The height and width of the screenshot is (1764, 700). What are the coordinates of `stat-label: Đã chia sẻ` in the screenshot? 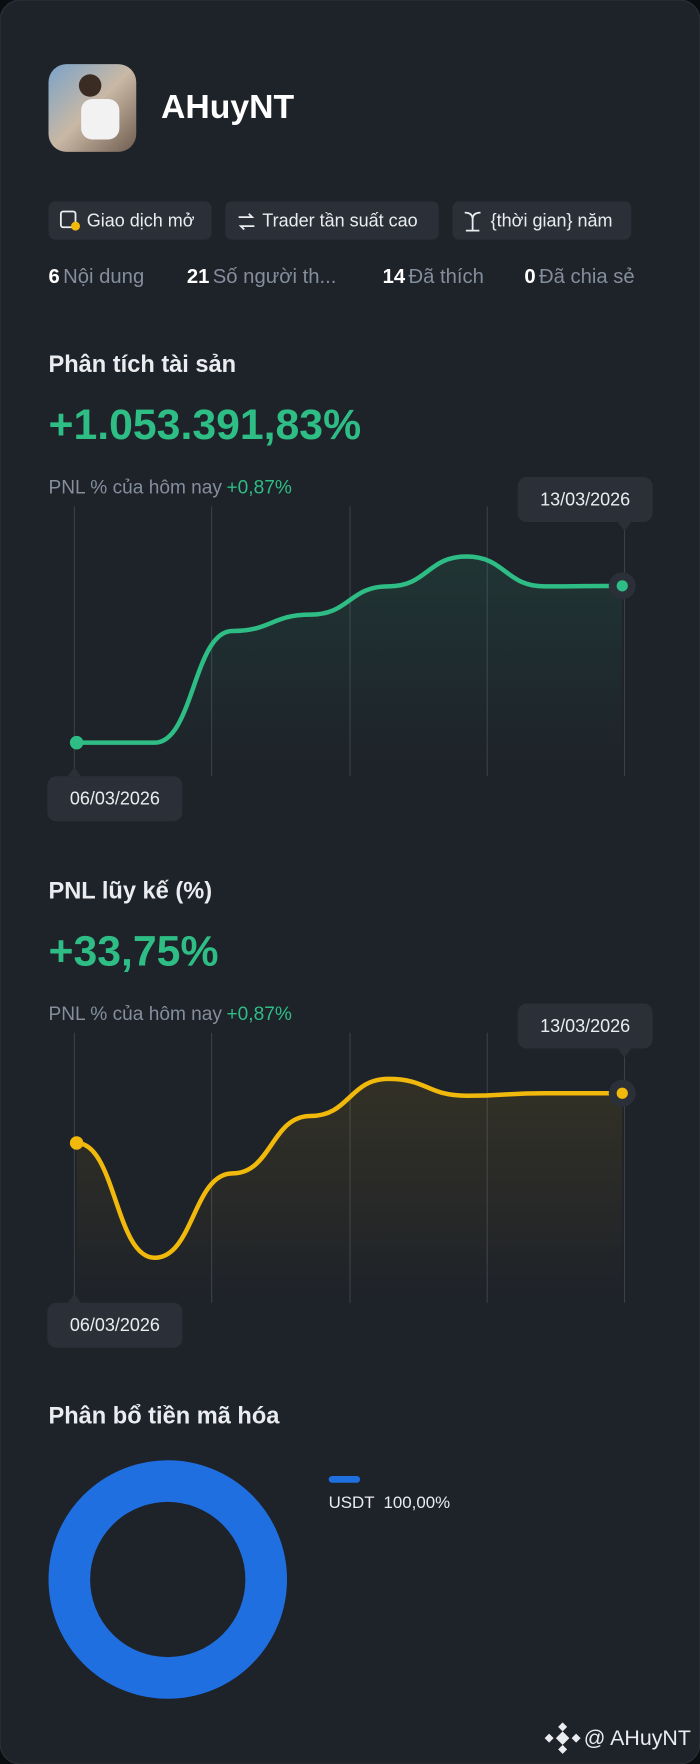 It's located at (587, 277).